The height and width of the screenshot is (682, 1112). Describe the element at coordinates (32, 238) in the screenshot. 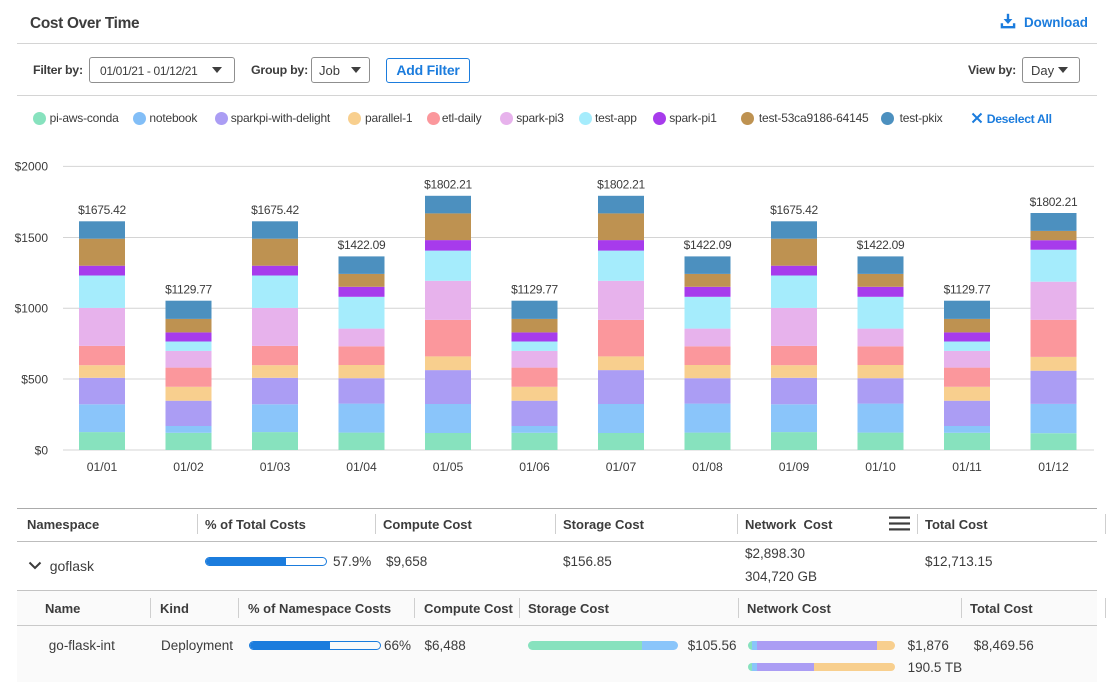

I see `svg-text: $1500` at that location.